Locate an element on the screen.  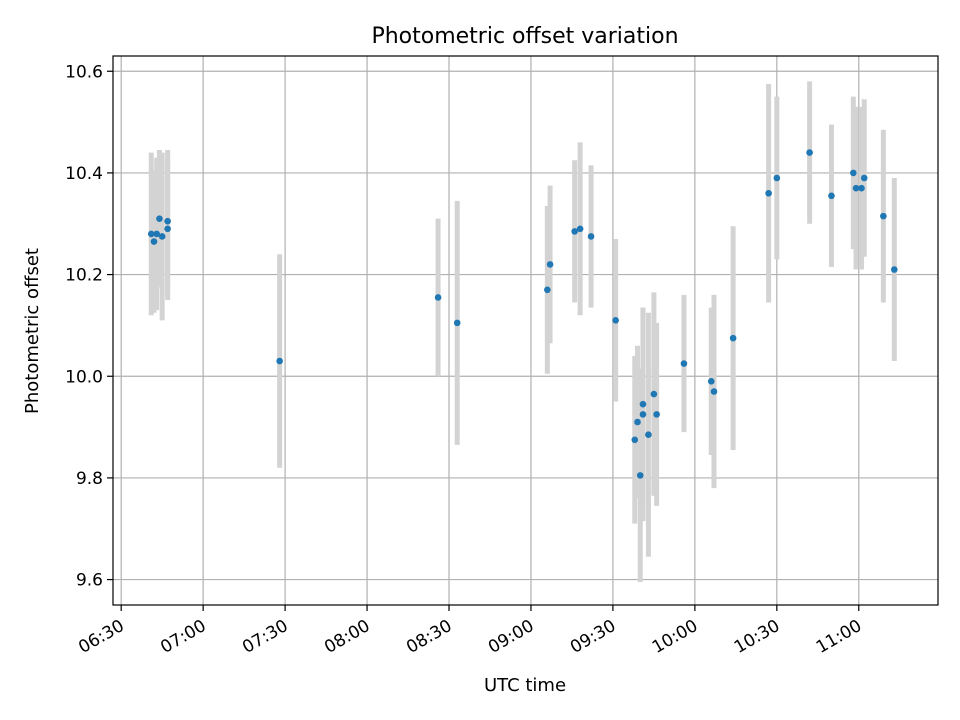
y-tick-label: 9.8 is located at coordinates (89, 479).